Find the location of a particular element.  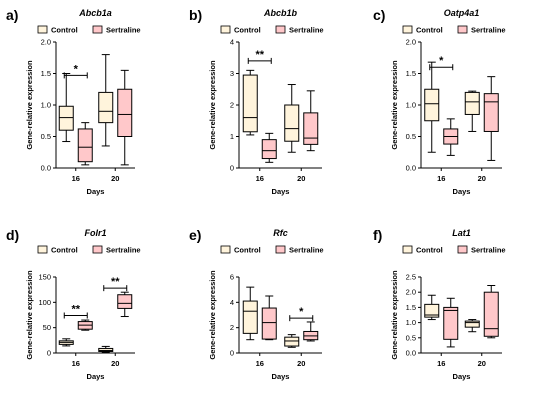

y-tick-label: 2.5 is located at coordinates (411, 277).